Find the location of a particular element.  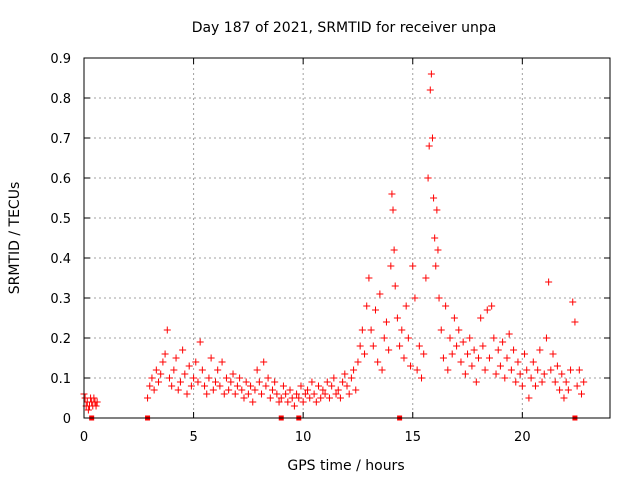

x-tick-label: 10 is located at coordinates (303, 437).